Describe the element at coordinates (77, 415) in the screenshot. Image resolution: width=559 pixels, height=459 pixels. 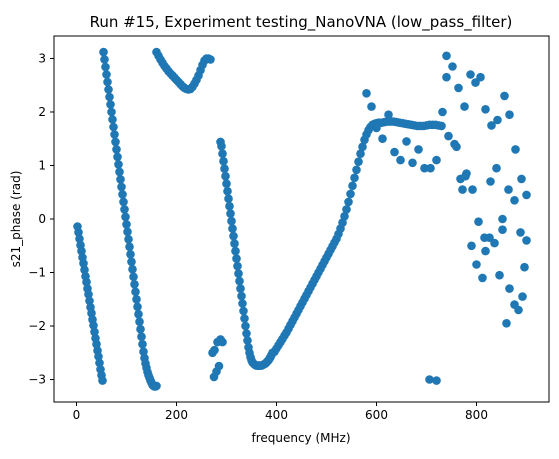
I see `x-tick-label: 0` at that location.